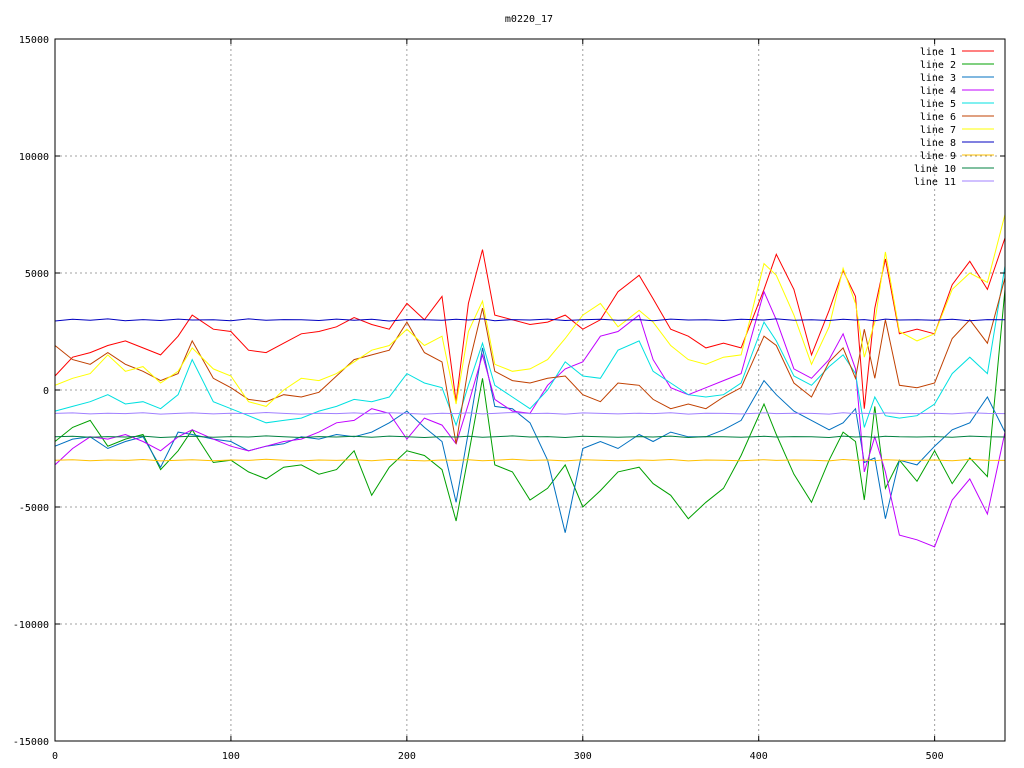 The height and width of the screenshot is (768, 1024). I want to click on x-tick-label: 200, so click(407, 756).